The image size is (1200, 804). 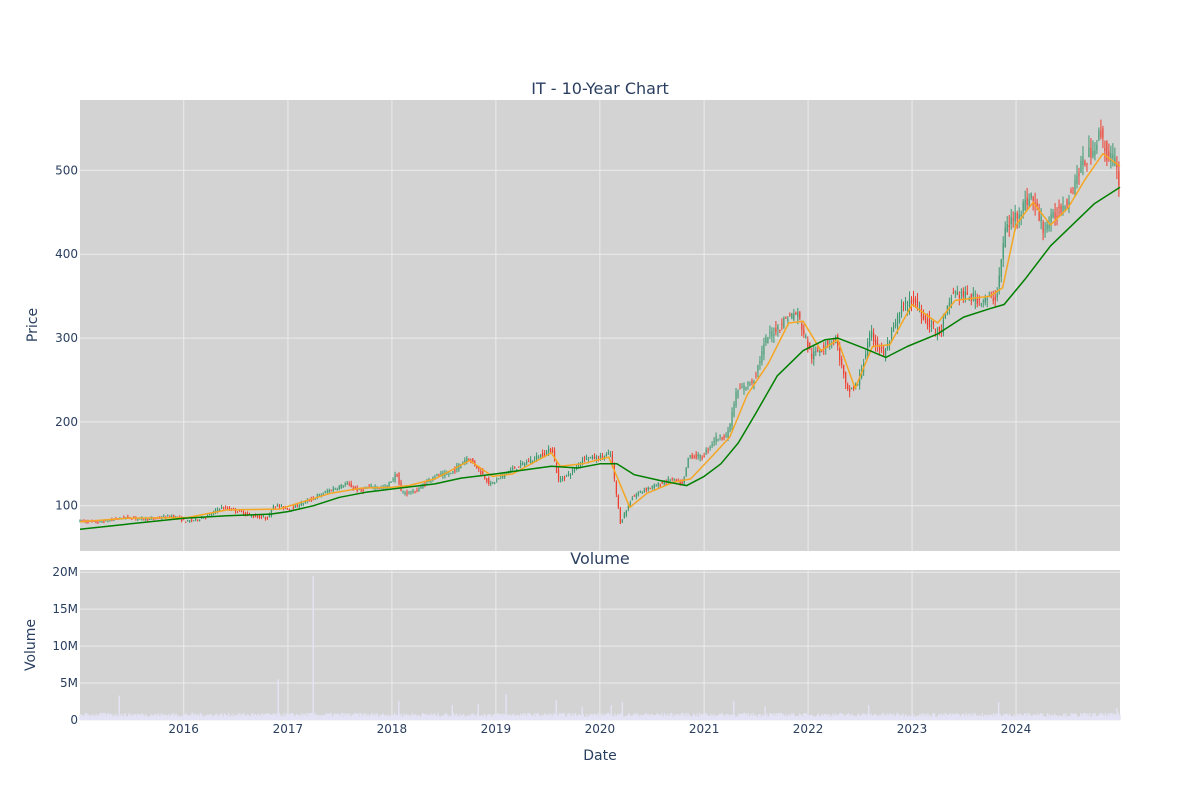 I want to click on date-tick-label: 2018, so click(x=392, y=729).